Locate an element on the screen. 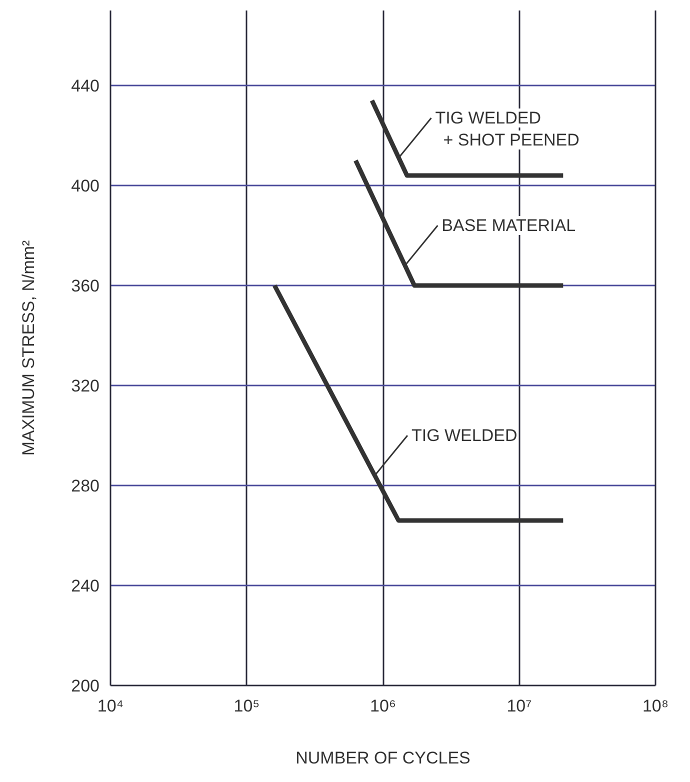  annotation: TIG WELDED is located at coordinates (464, 435).